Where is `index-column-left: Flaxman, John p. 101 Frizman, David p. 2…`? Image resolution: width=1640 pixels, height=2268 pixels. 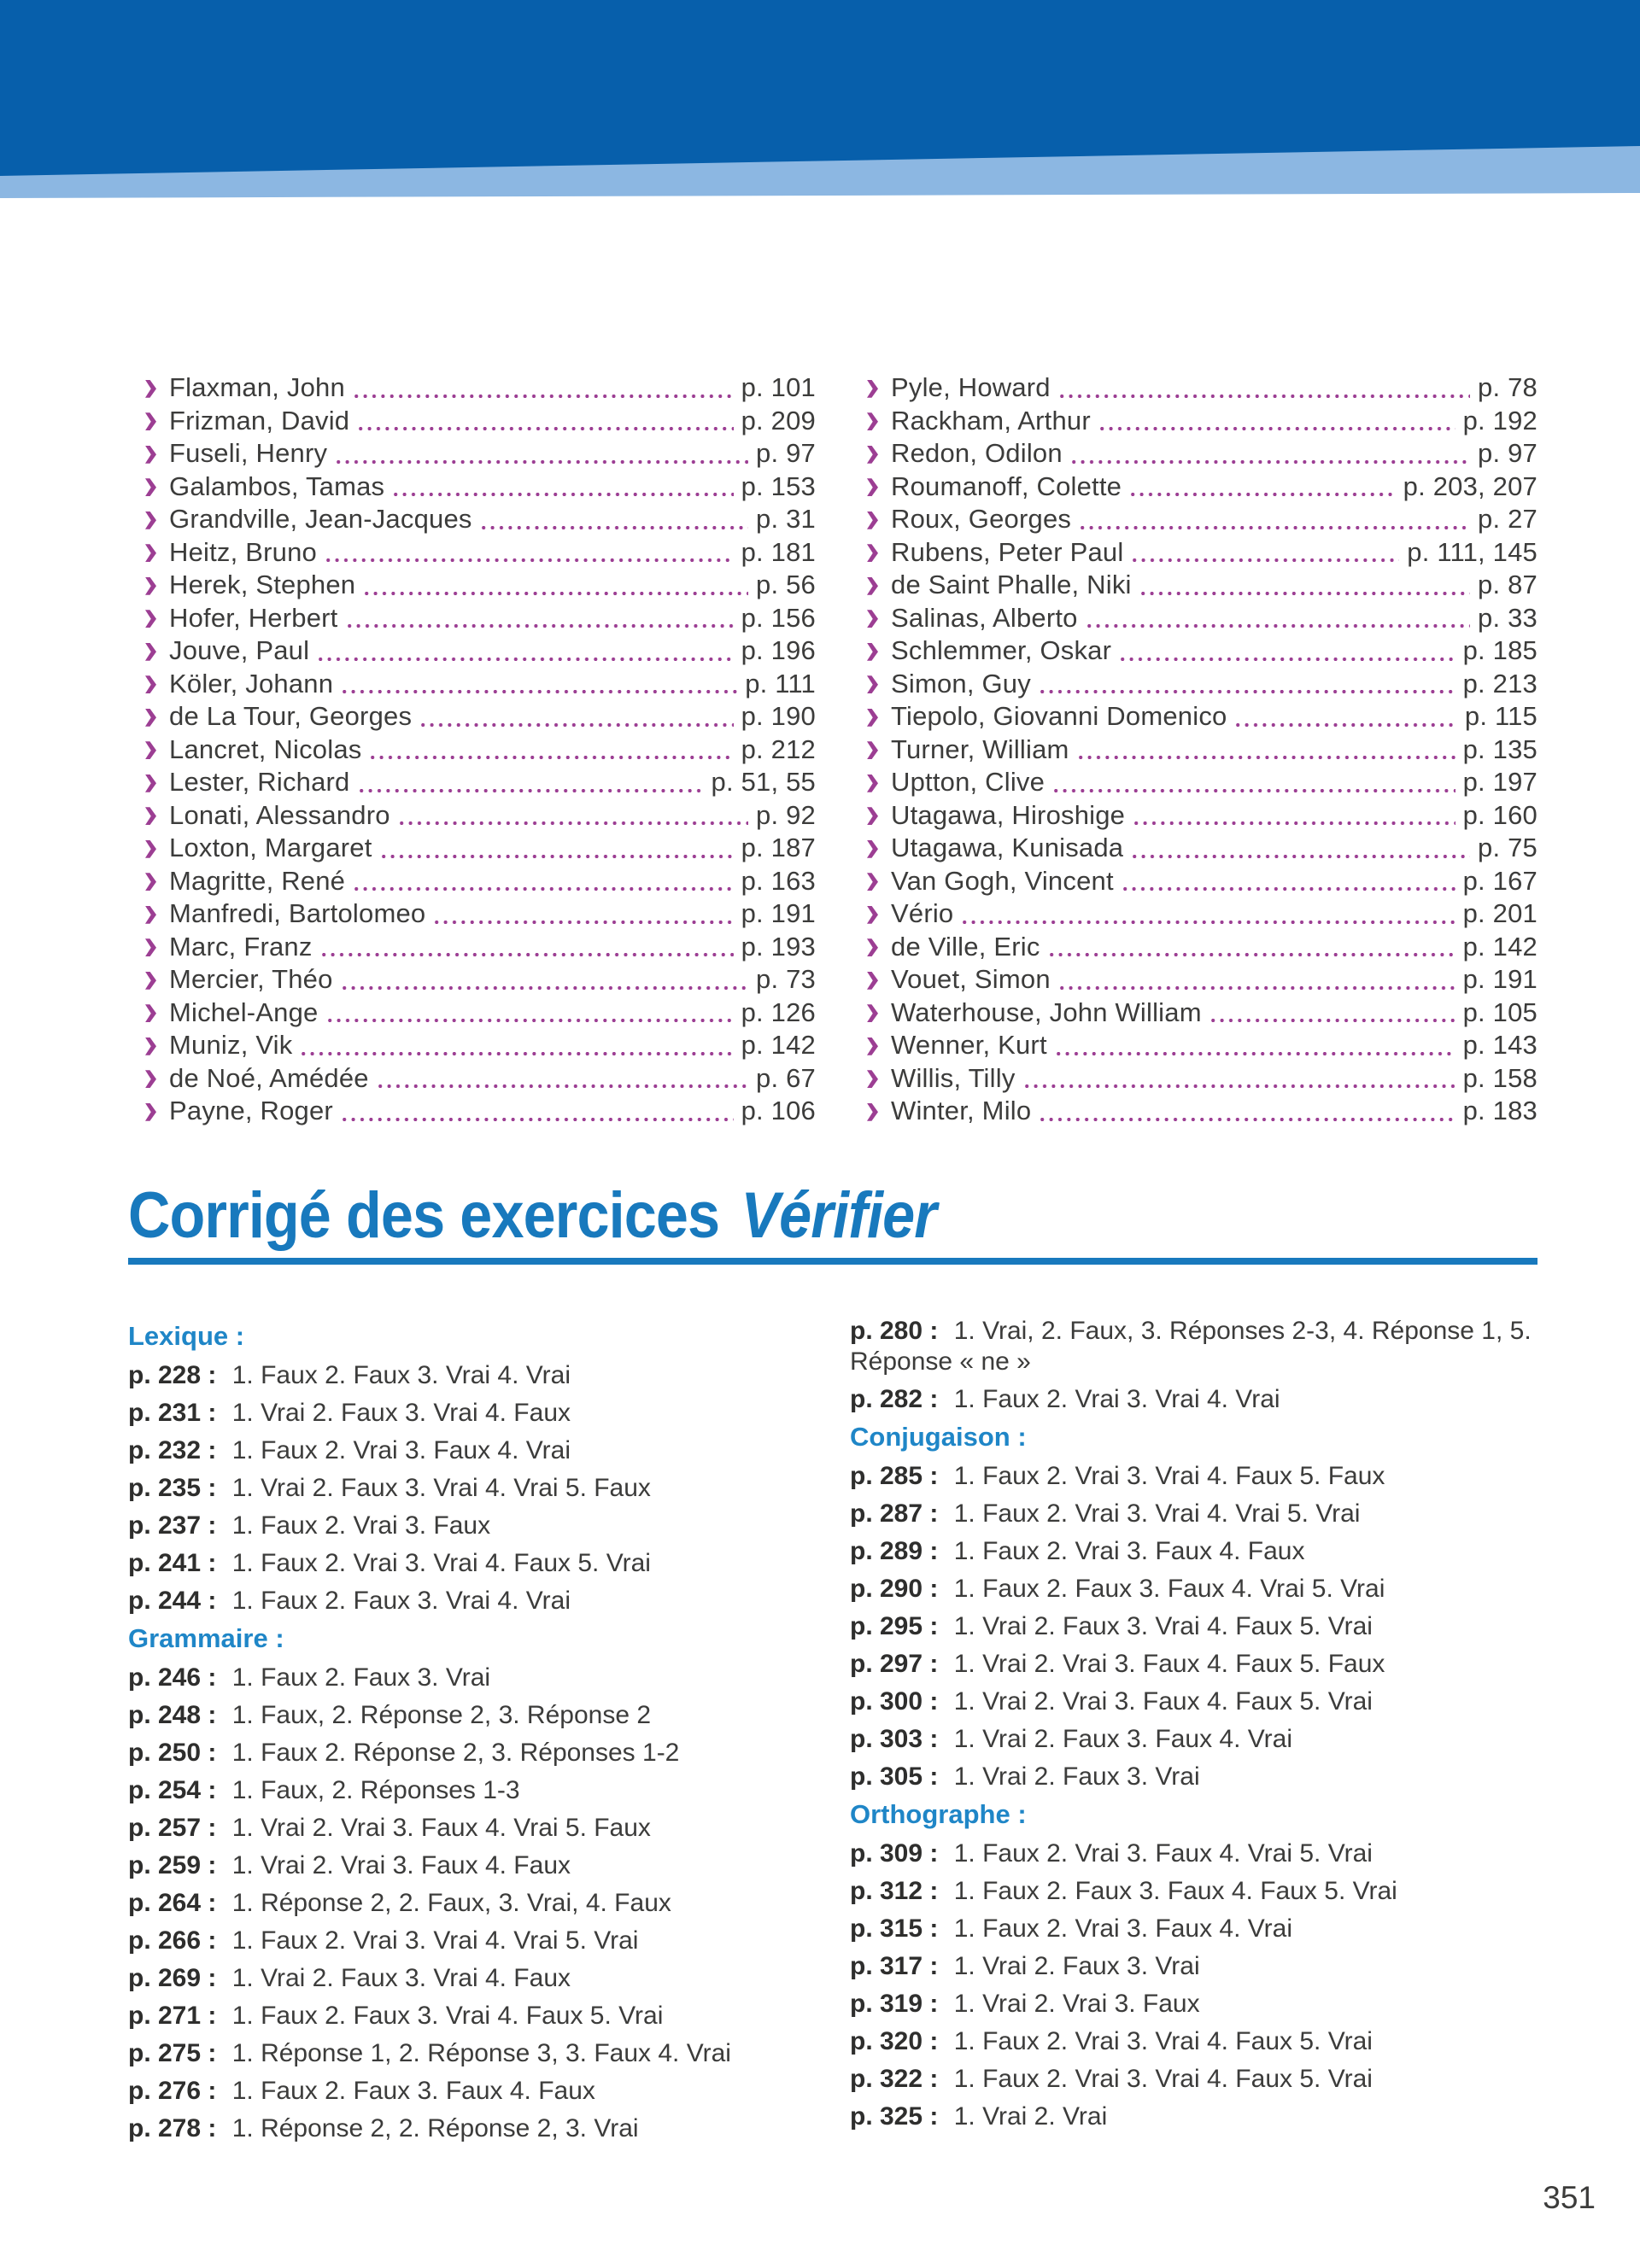 index-column-left: Flaxman, John p. 101 Frizman, David p. 2… is located at coordinates (472, 749).